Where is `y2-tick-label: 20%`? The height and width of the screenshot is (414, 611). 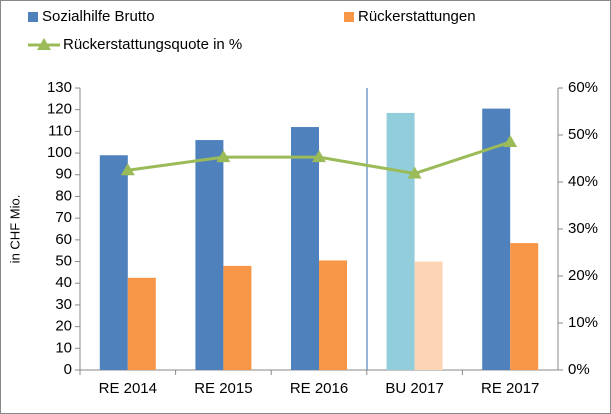
y2-tick-label: 20% is located at coordinates (583, 275).